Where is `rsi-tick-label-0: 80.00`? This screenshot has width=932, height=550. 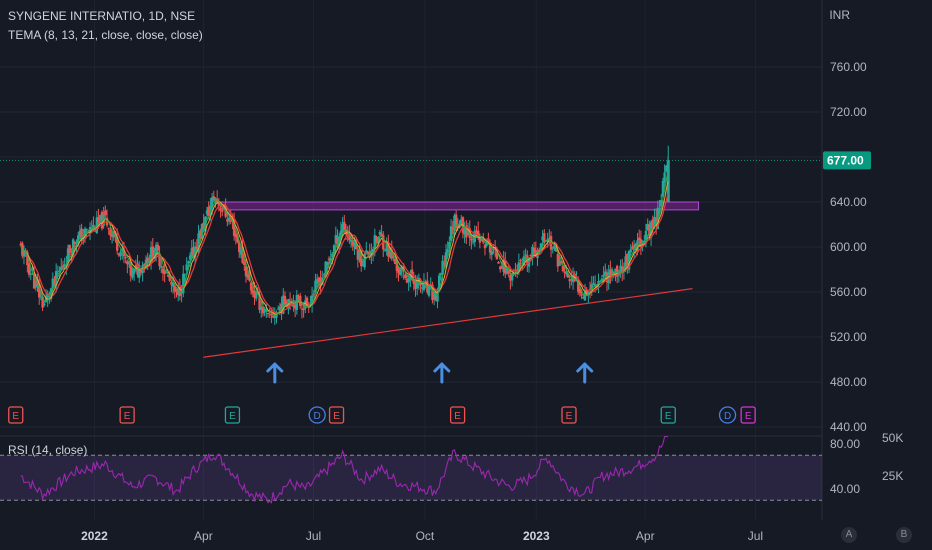
rsi-tick-label-0: 80.00 is located at coordinates (845, 444).